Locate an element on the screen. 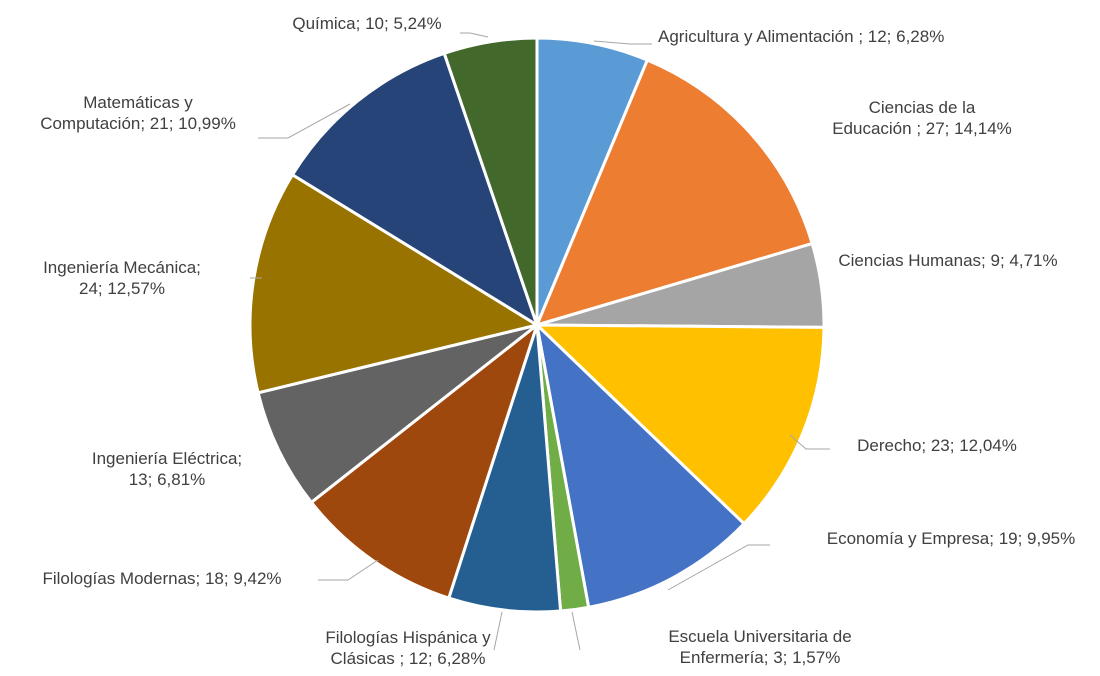  slice-label-line: Computación; 21; 10,99% is located at coordinates (138, 123).